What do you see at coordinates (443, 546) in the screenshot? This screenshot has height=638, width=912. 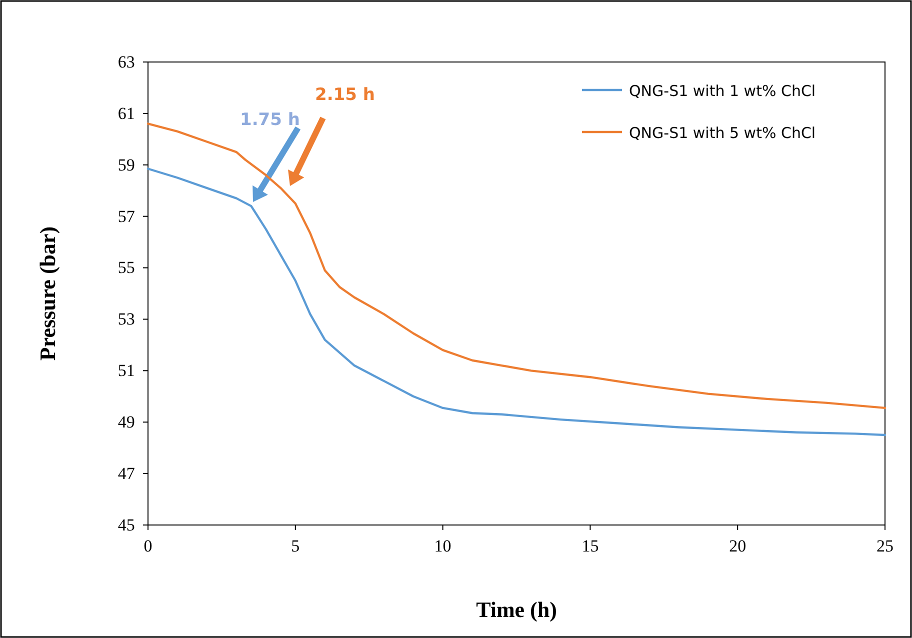 I see `x-tick-label: 10` at bounding box center [443, 546].